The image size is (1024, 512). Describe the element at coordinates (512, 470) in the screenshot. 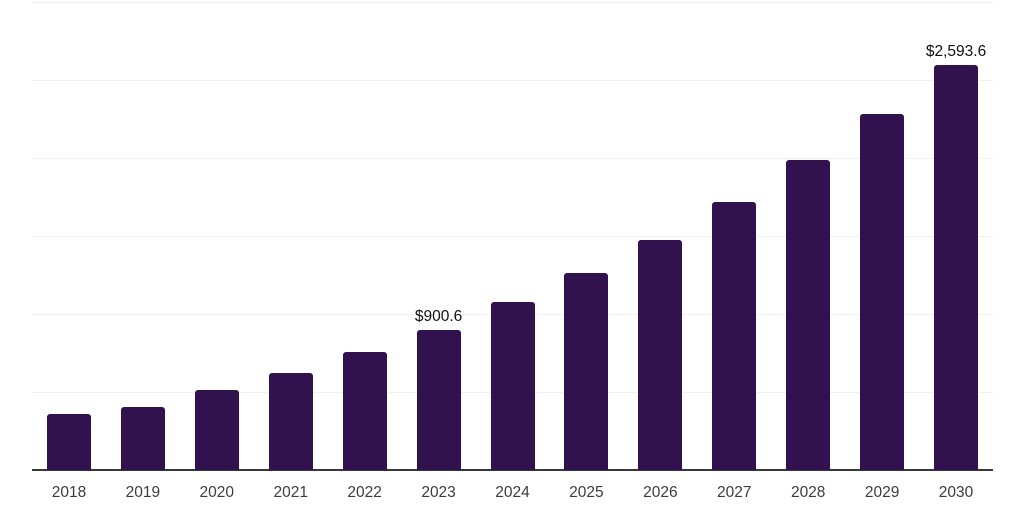

I see `x-axis-line` at that location.